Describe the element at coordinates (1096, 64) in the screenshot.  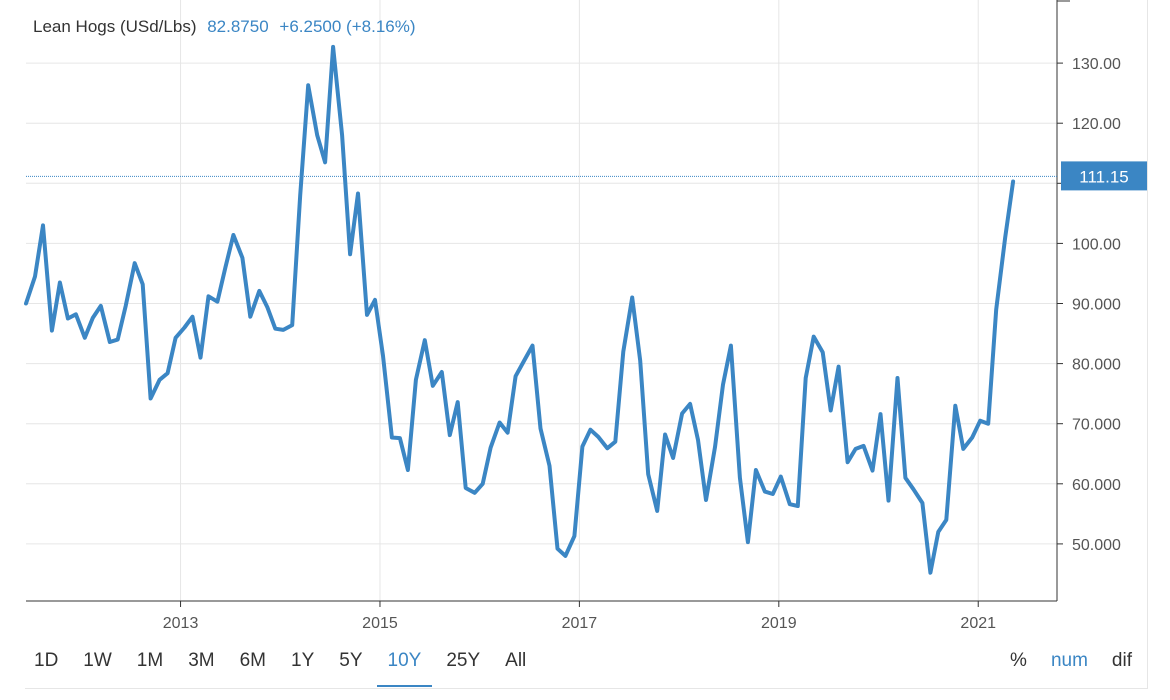
I see `y-tick-label: 130.00` at that location.